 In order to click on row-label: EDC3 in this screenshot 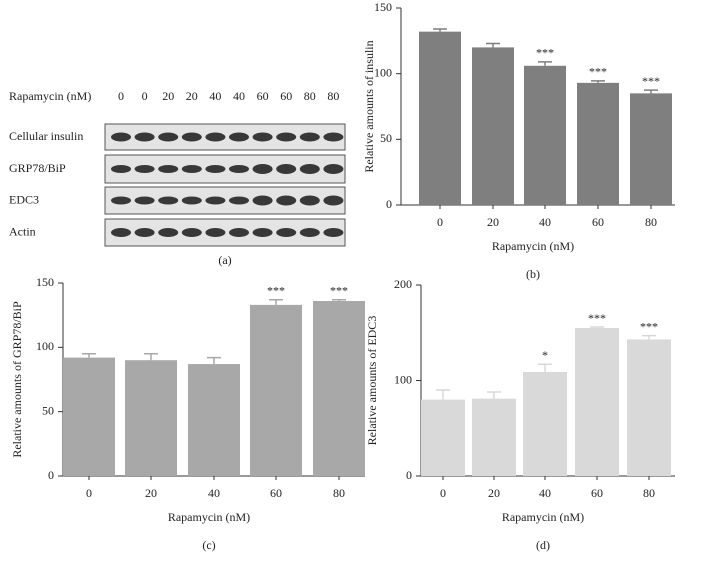, I will do `click(24, 199)`.